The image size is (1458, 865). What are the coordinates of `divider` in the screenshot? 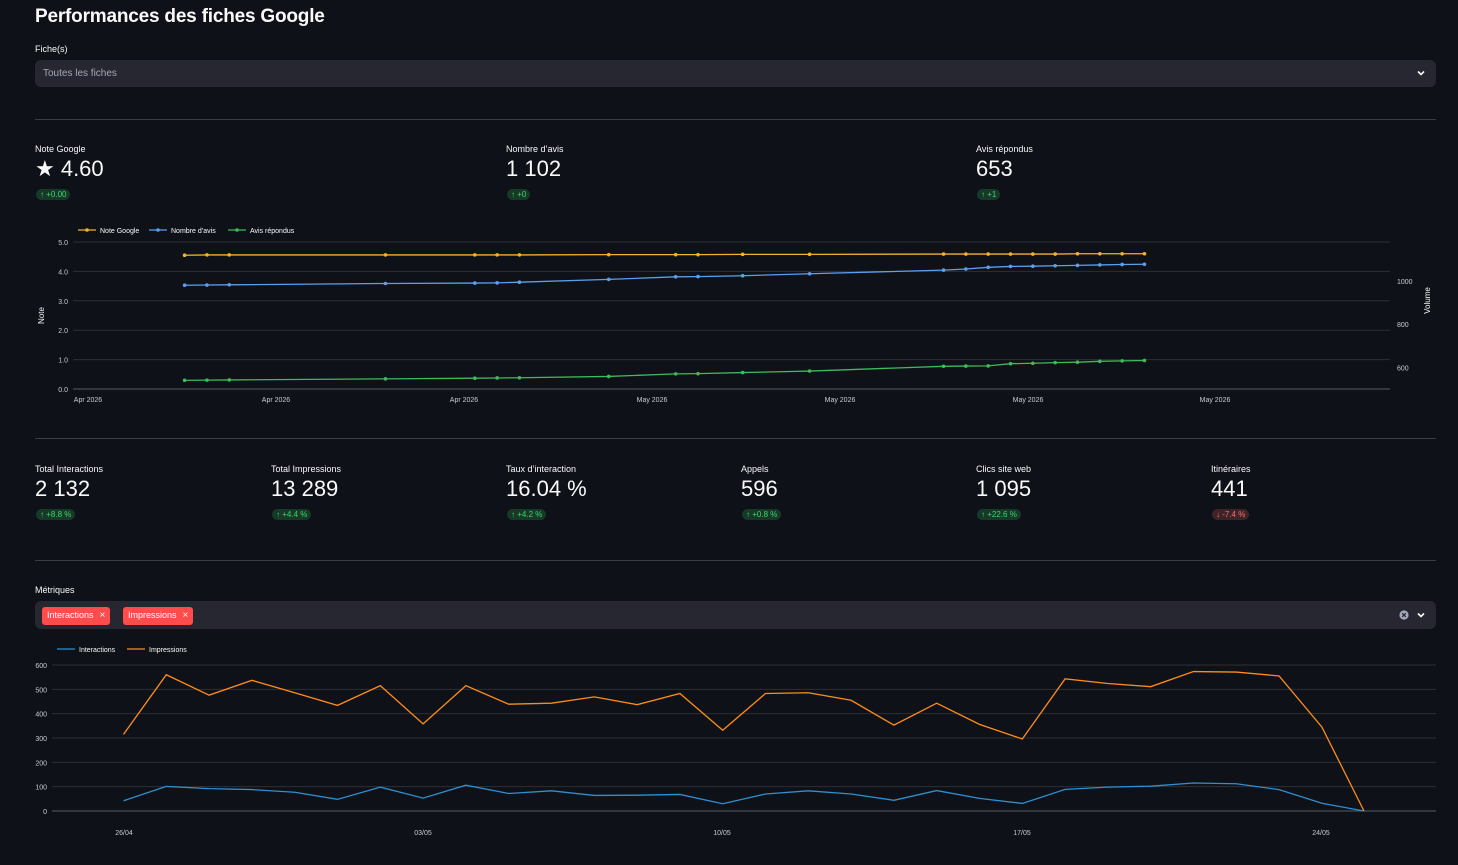 It's located at (735, 119).